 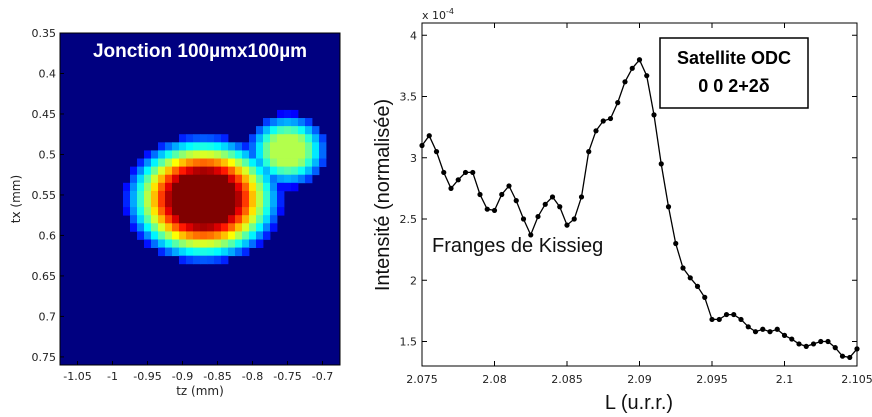 I want to click on heatmap-x-tick-label: -0.7, so click(x=322, y=376).